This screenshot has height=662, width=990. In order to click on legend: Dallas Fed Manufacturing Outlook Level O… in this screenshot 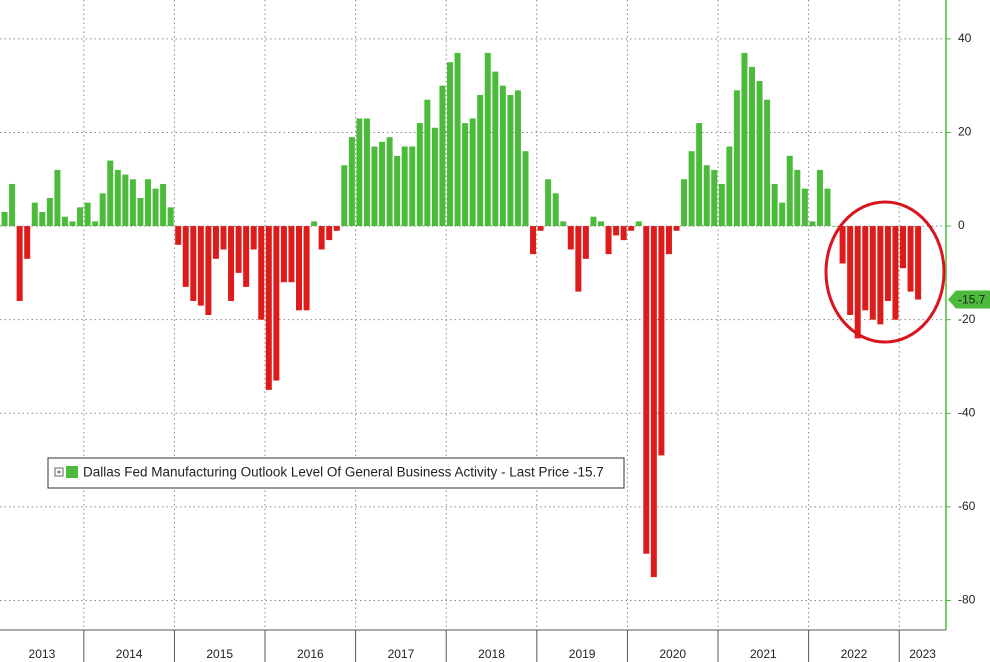, I will do `click(336, 473)`.